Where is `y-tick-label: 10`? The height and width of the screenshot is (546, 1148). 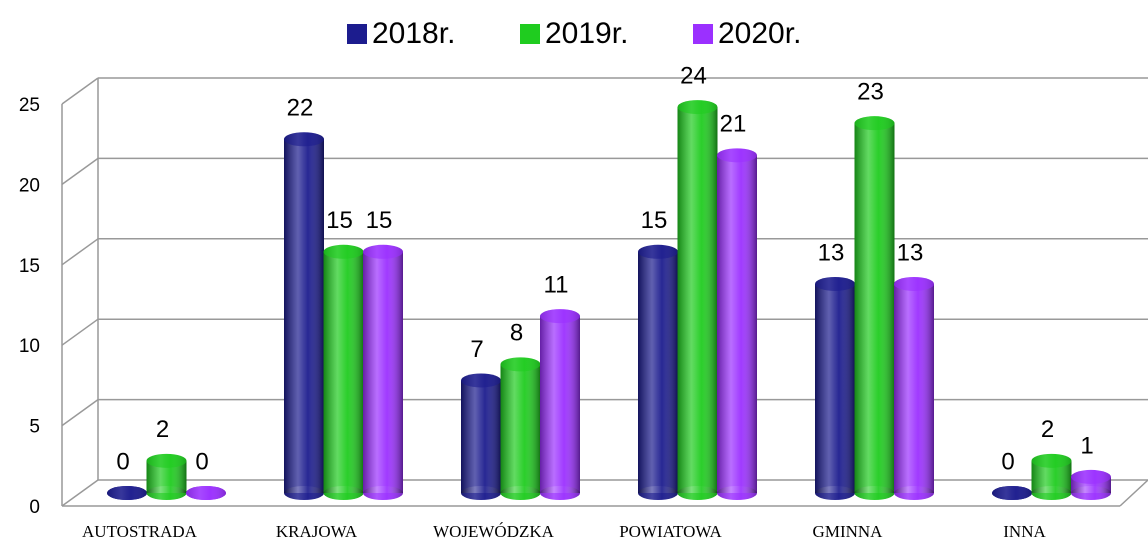 y-tick-label: 10 is located at coordinates (29, 346).